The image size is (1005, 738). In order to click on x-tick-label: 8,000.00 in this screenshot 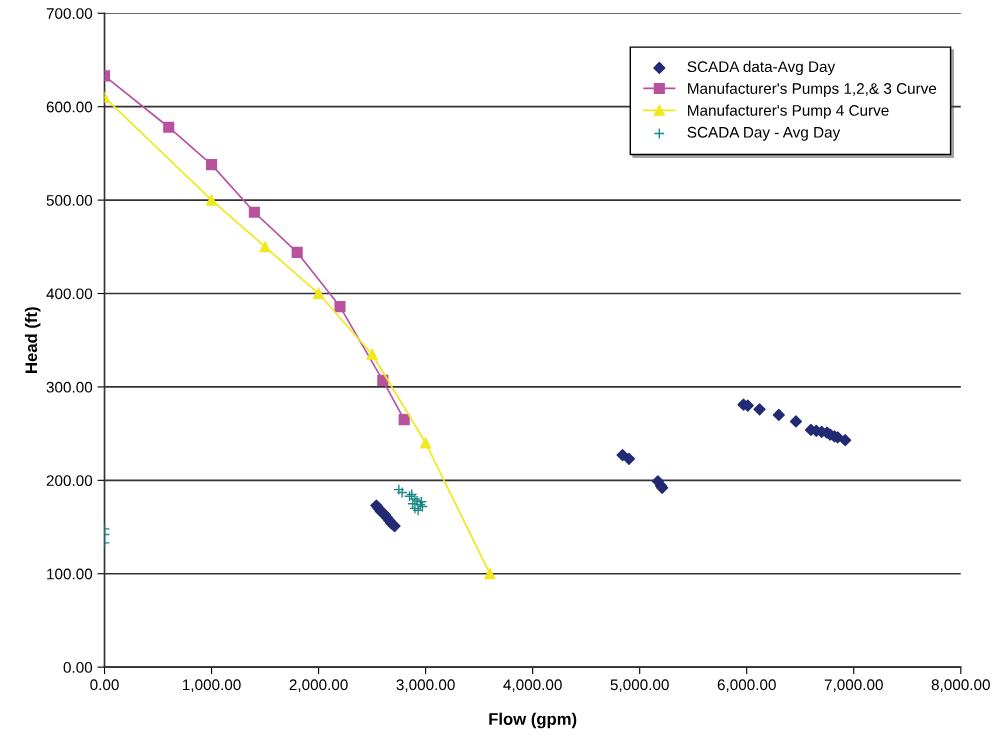, I will do `click(960, 685)`.